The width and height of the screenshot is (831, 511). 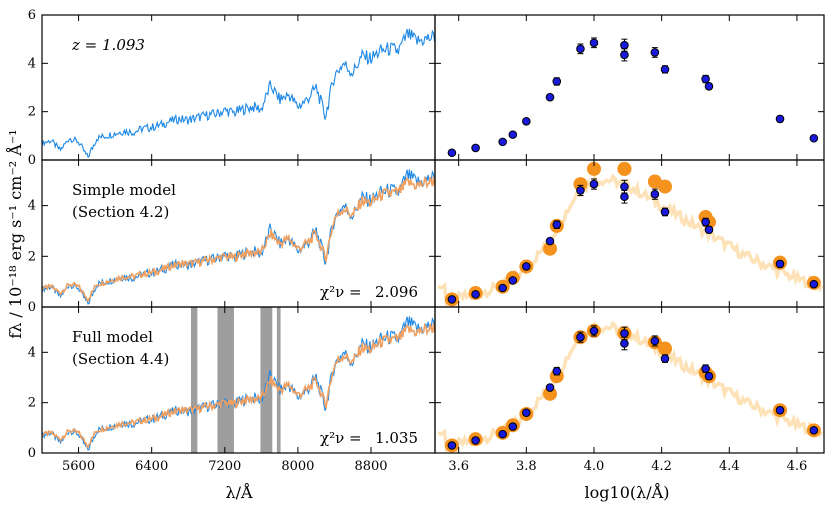 I want to click on x-axis-title-right: log10(λ/Å), so click(x=627, y=492).